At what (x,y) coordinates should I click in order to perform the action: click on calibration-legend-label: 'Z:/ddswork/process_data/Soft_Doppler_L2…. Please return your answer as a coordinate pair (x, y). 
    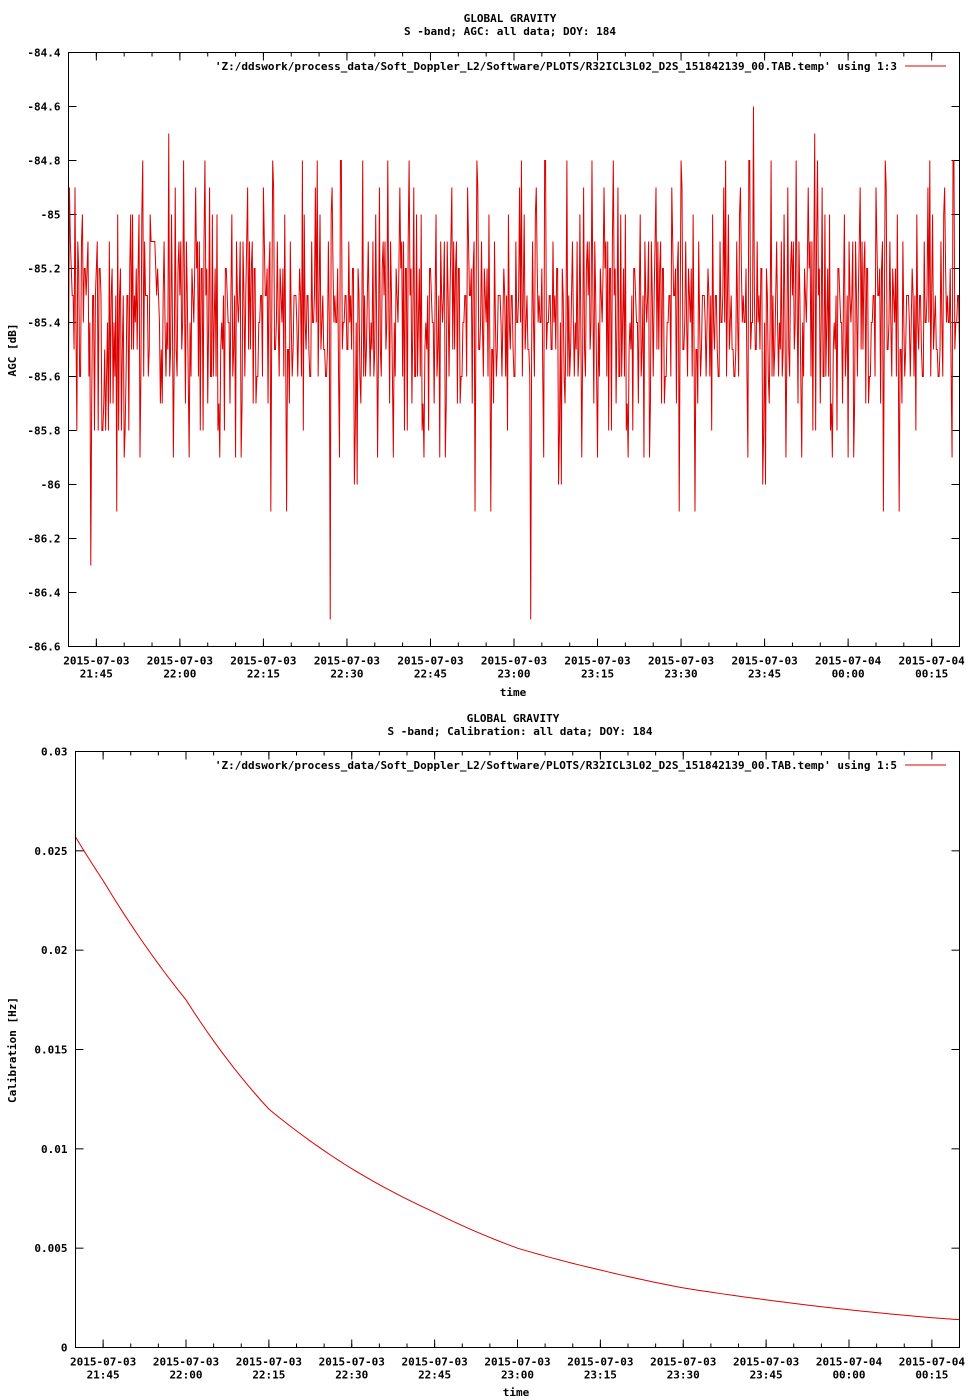
    Looking at the image, I should click on (556, 765).